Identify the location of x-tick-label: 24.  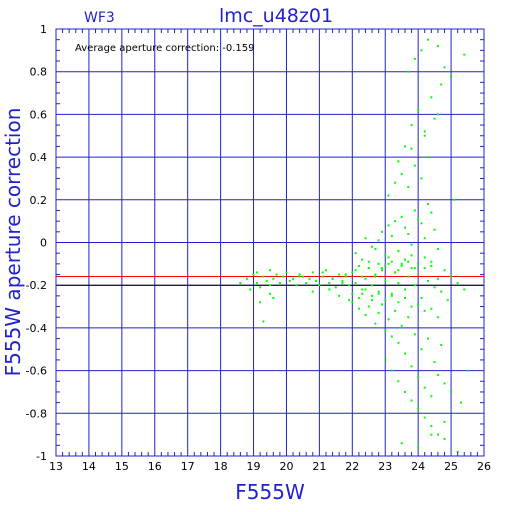
(418, 466).